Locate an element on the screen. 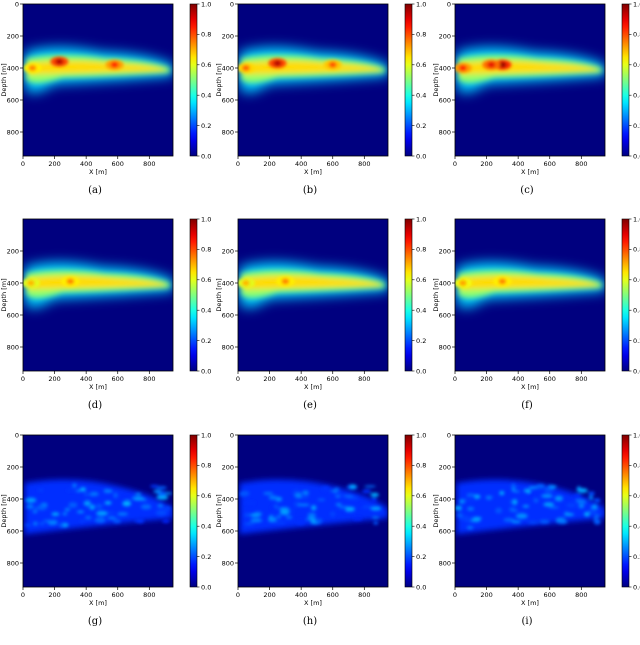 This screenshot has width=640, height=645. subfigure-caption: (f) is located at coordinates (527, 405).